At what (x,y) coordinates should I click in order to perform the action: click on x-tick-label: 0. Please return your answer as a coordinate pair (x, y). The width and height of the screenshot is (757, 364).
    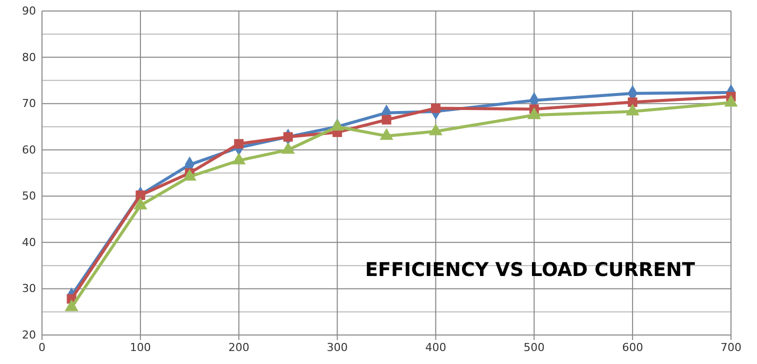
    Looking at the image, I should click on (42, 347).